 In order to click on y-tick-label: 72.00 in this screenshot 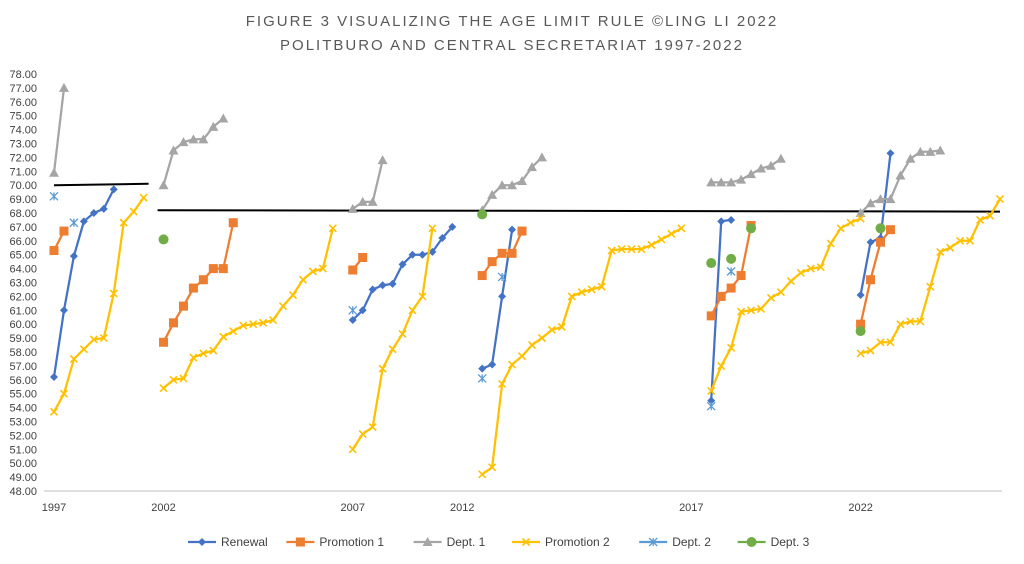, I will do `click(23, 158)`.